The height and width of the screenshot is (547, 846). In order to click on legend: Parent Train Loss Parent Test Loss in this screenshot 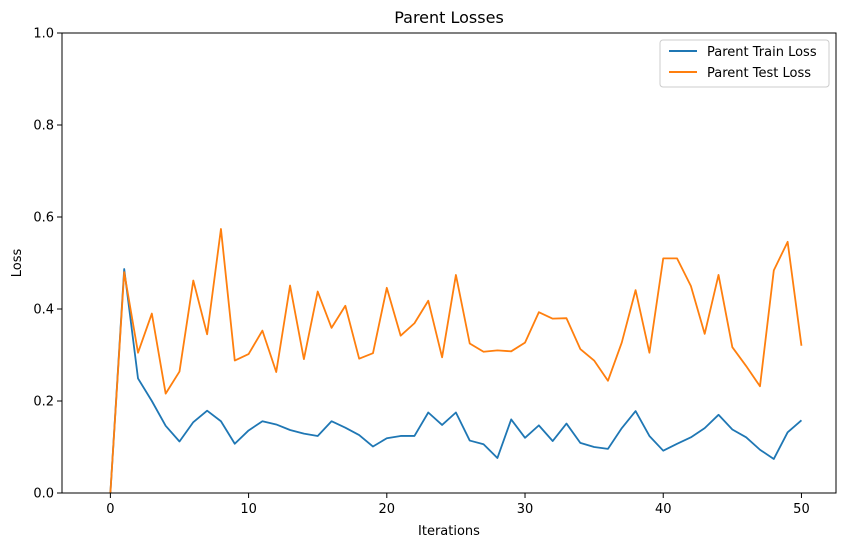, I will do `click(744, 63)`.